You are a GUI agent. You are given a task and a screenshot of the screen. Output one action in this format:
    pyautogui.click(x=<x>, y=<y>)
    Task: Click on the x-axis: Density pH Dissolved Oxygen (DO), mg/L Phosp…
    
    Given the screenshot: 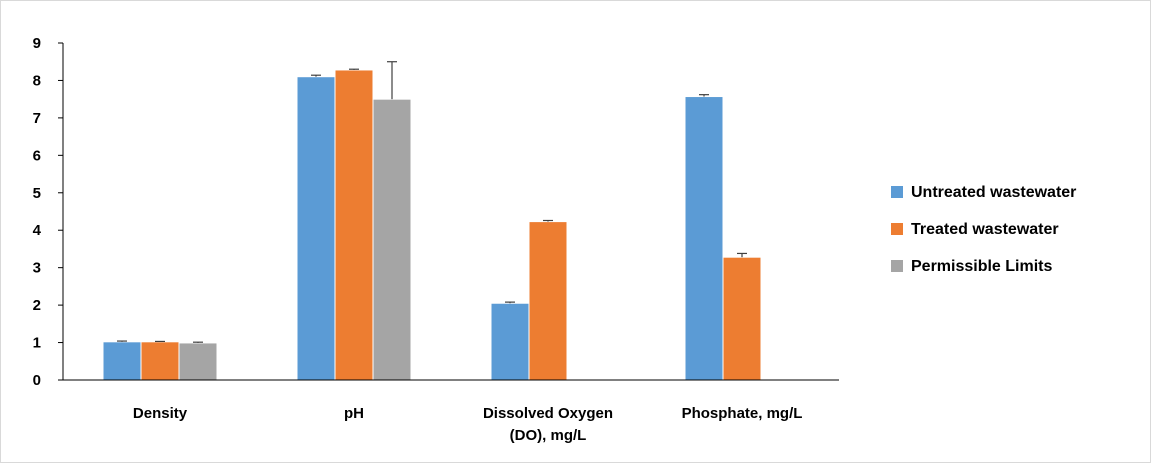 What is the action you would take?
    pyautogui.click(x=451, y=412)
    